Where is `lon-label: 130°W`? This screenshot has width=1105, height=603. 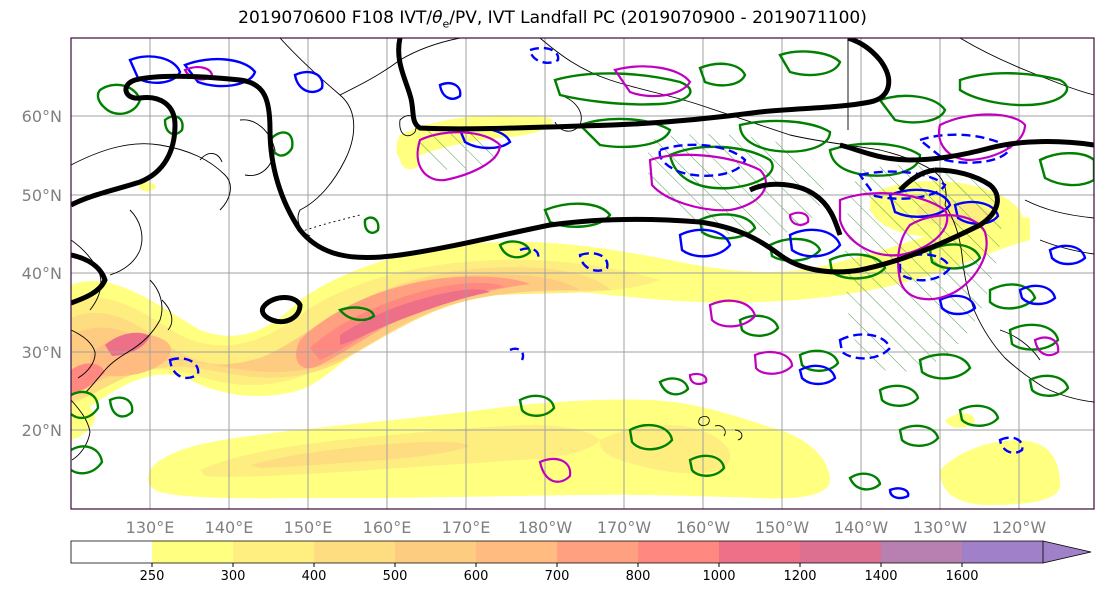 lon-label: 130°W is located at coordinates (940, 527).